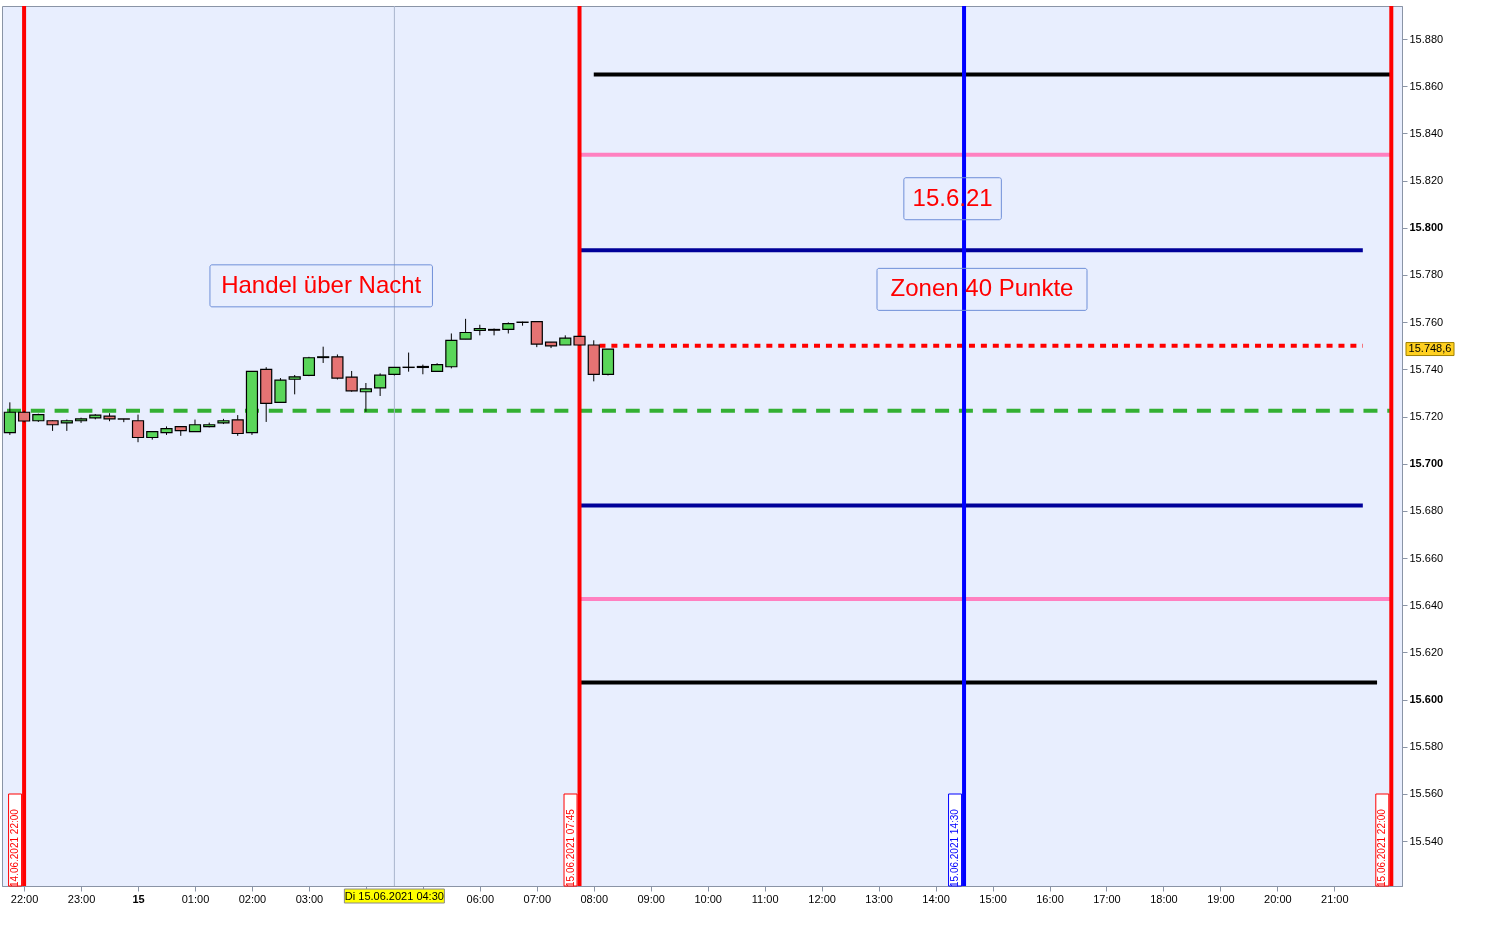  What do you see at coordinates (1426, 840) in the screenshot?
I see `y-tick-label: 15.540` at bounding box center [1426, 840].